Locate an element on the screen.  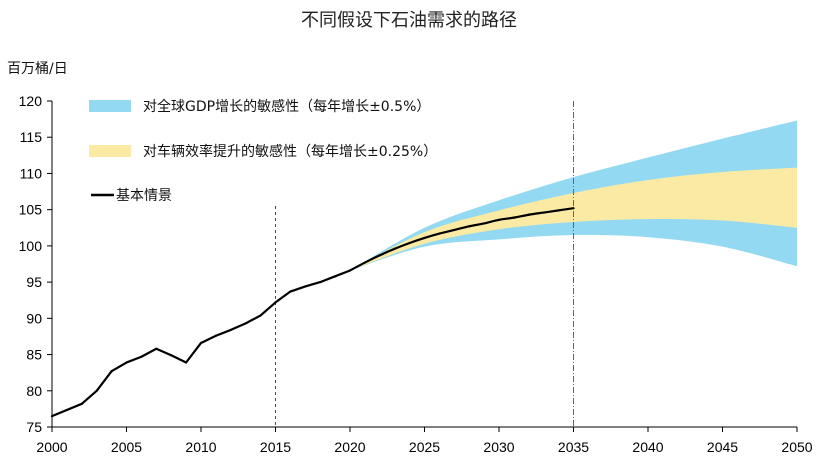
y-tick-label: 115 is located at coordinates (31, 137).